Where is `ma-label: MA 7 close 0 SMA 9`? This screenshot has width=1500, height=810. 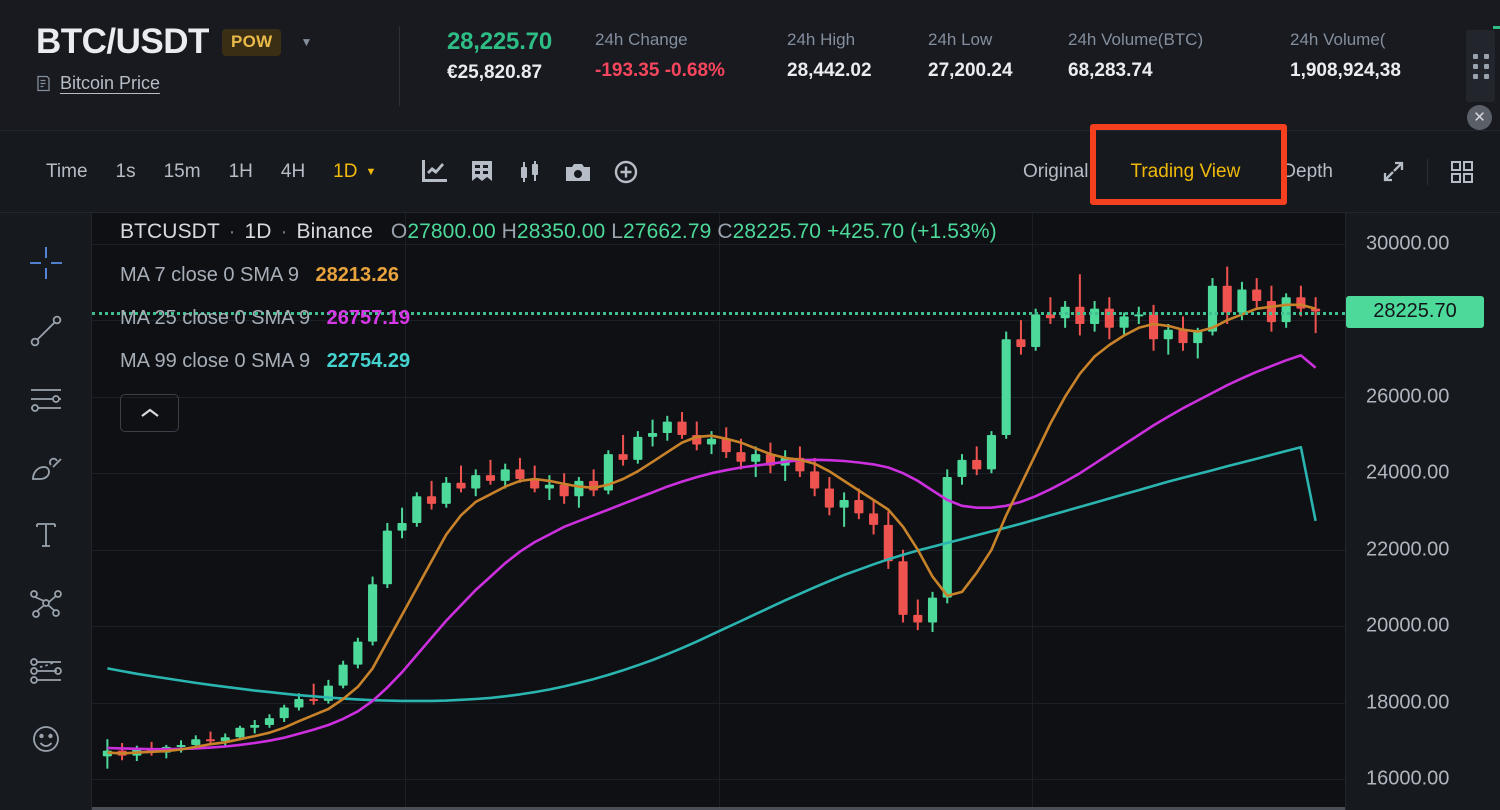
ma-label: MA 7 close 0 SMA 9 is located at coordinates (209, 275).